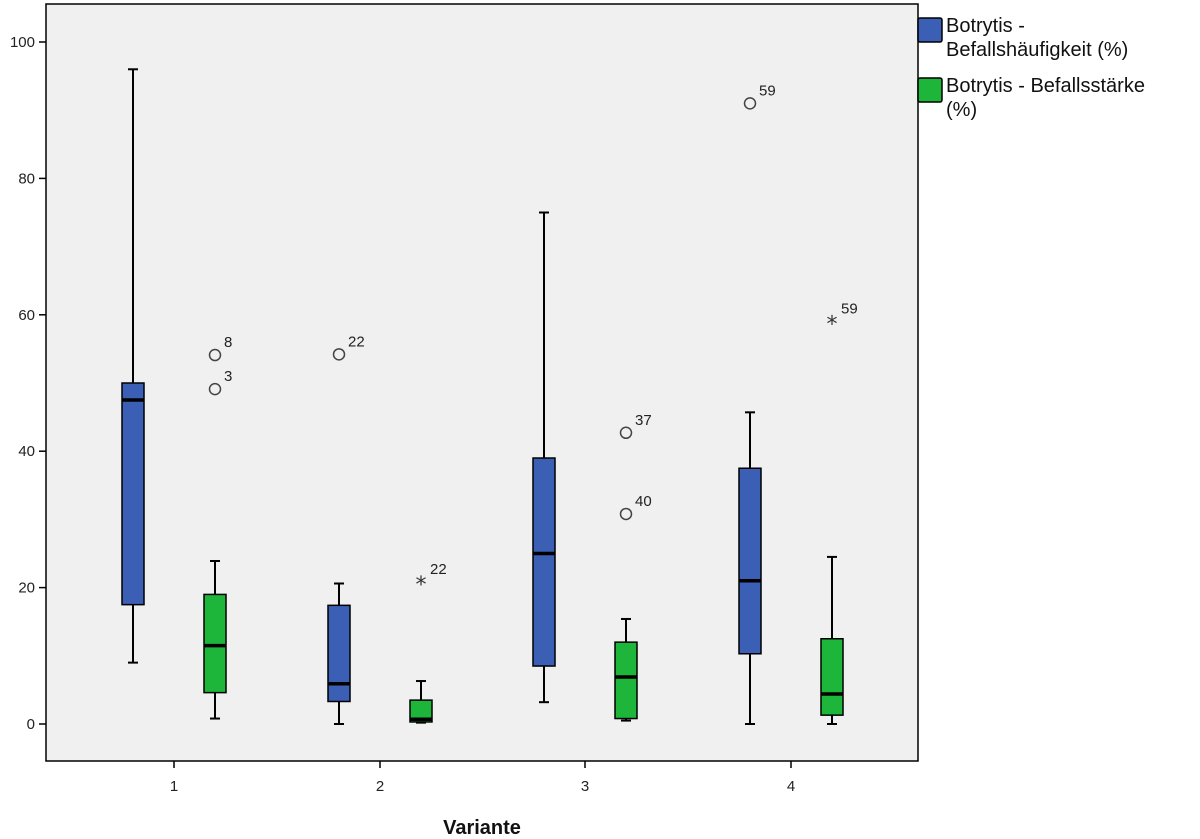  Describe the element at coordinates (380, 786) in the screenshot. I see `x-tick-label: 2` at that location.